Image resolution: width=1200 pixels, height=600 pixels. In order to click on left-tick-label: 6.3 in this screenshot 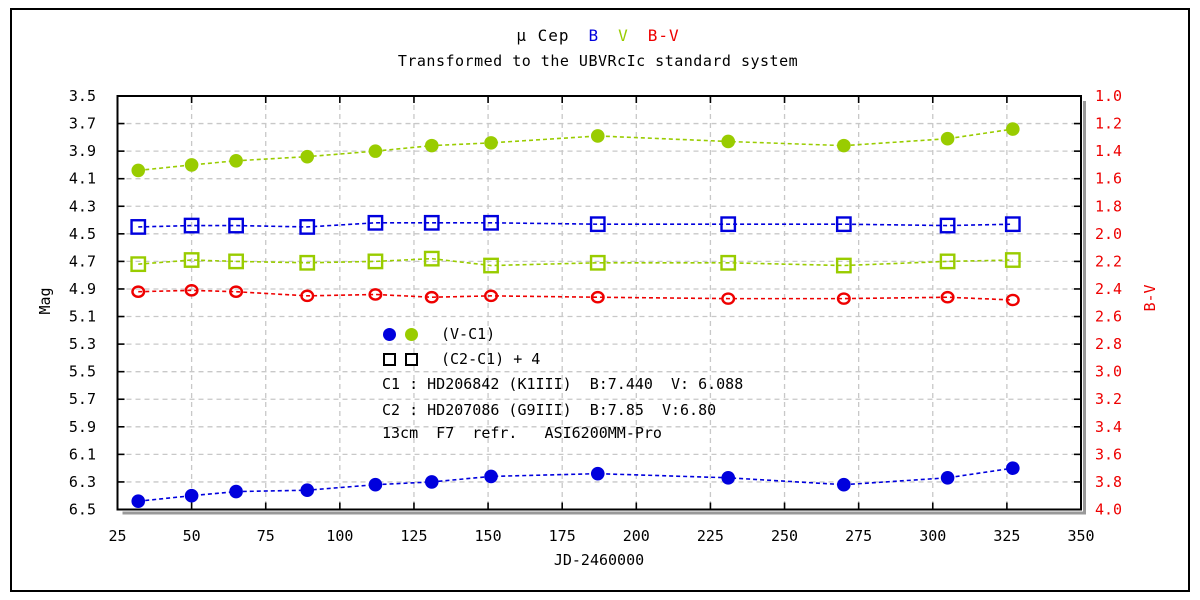, I will do `click(82, 482)`.